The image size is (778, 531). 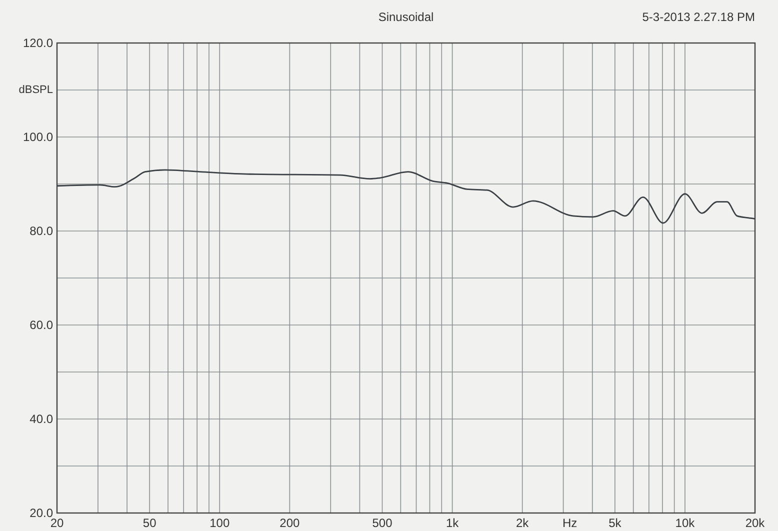 I want to click on x-tick-label: 10k, so click(x=685, y=523).